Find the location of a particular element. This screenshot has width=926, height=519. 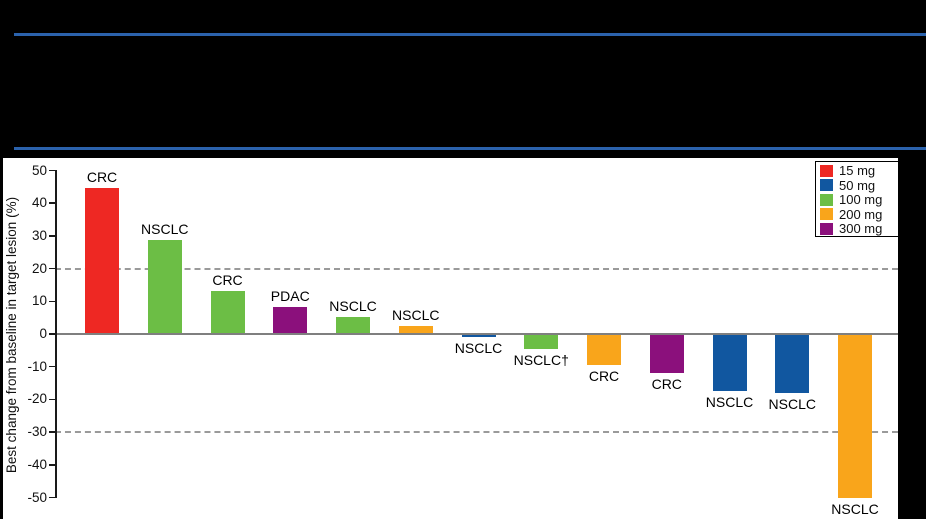

y-axis-tick-label: 50 is located at coordinates (39, 170).